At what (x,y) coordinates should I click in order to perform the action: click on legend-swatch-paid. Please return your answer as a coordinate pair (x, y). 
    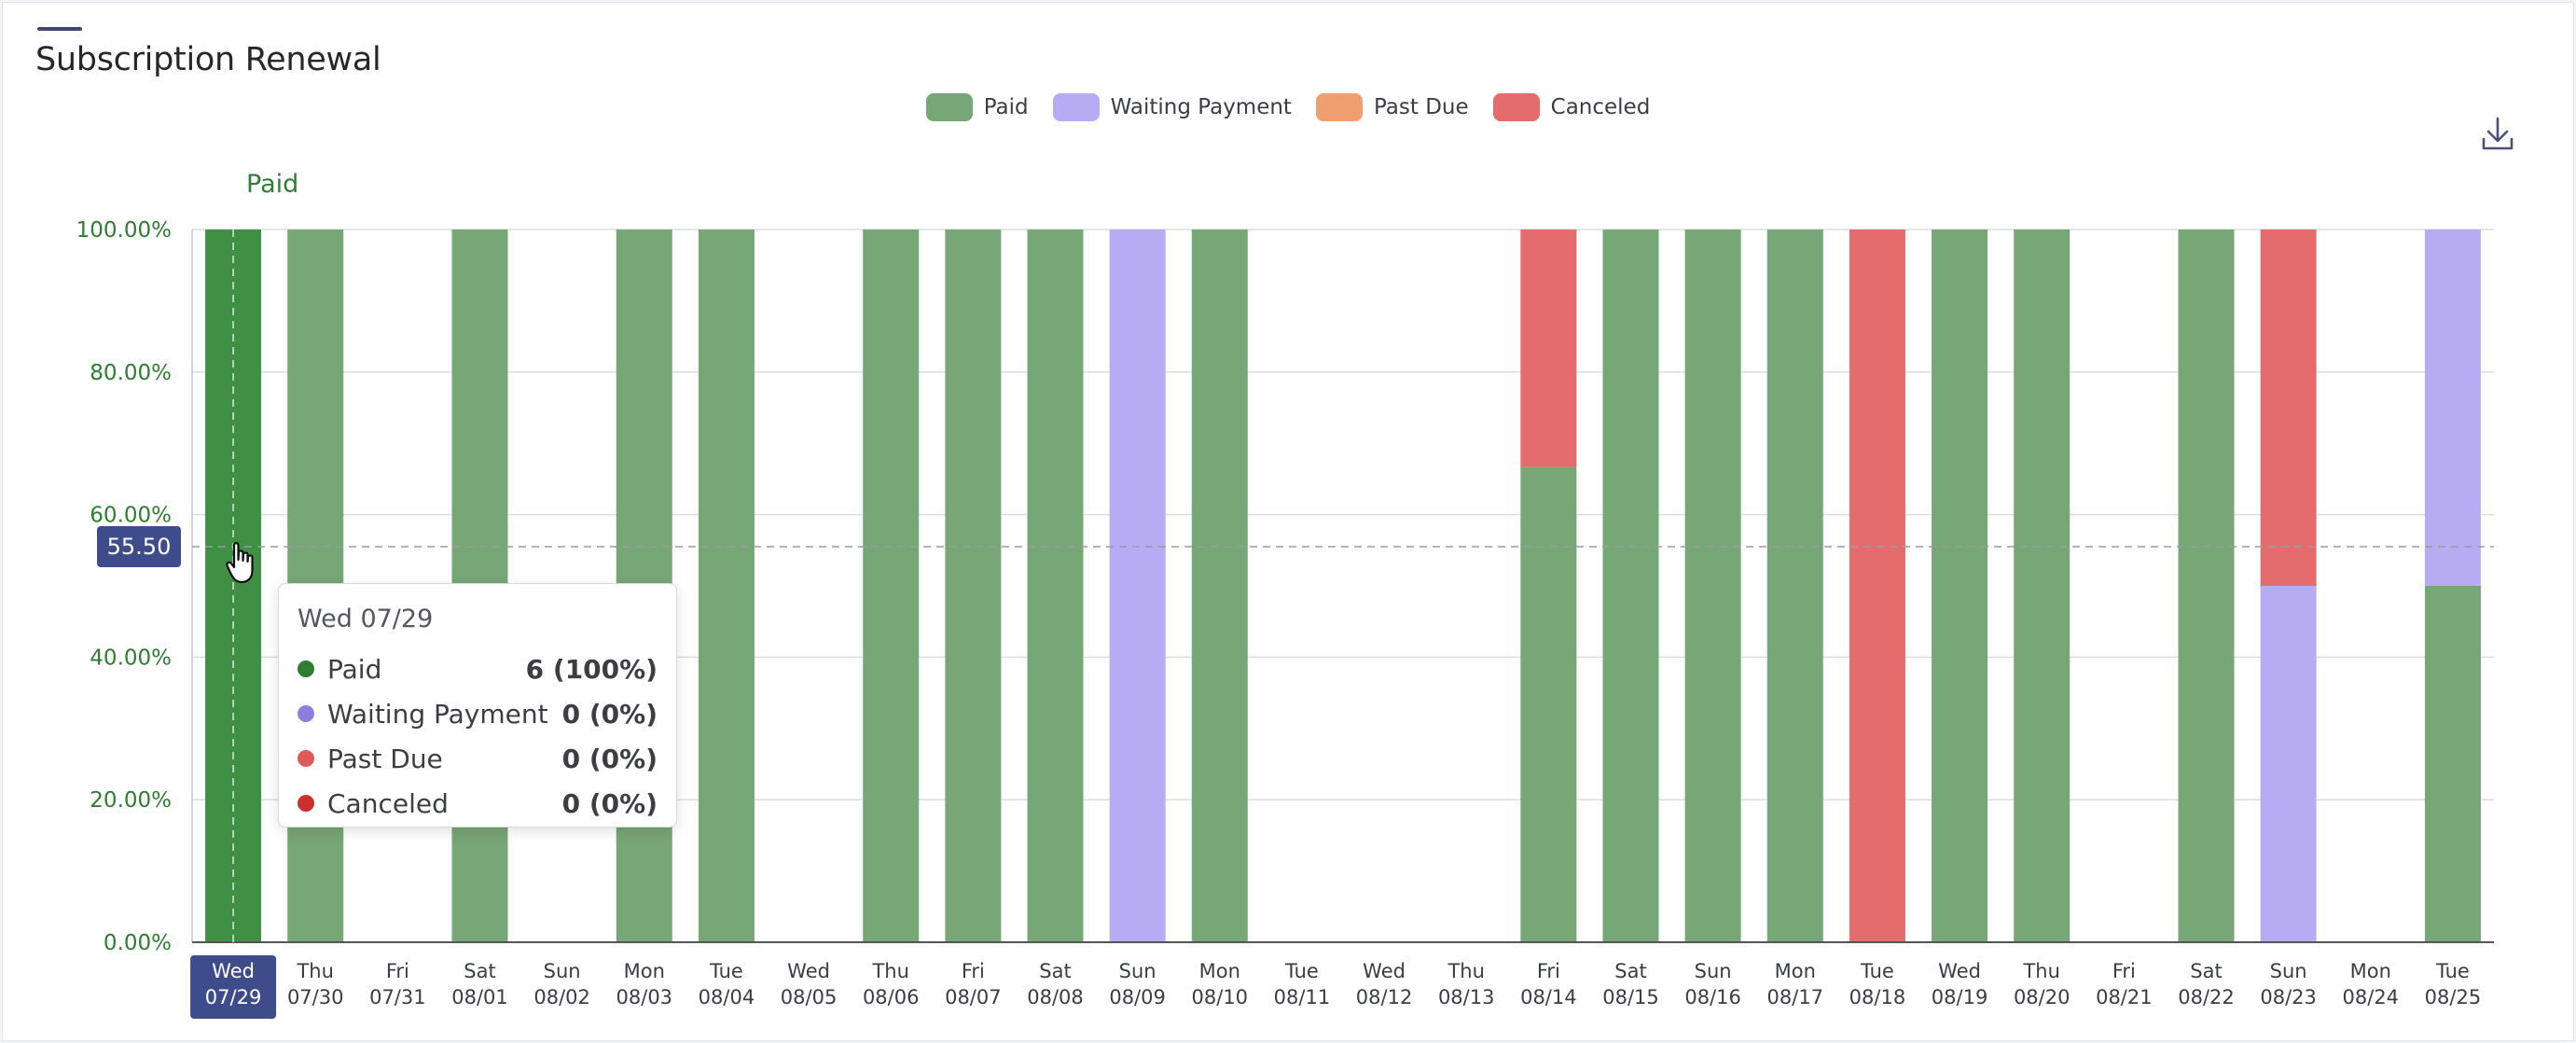
    Looking at the image, I should click on (949, 107).